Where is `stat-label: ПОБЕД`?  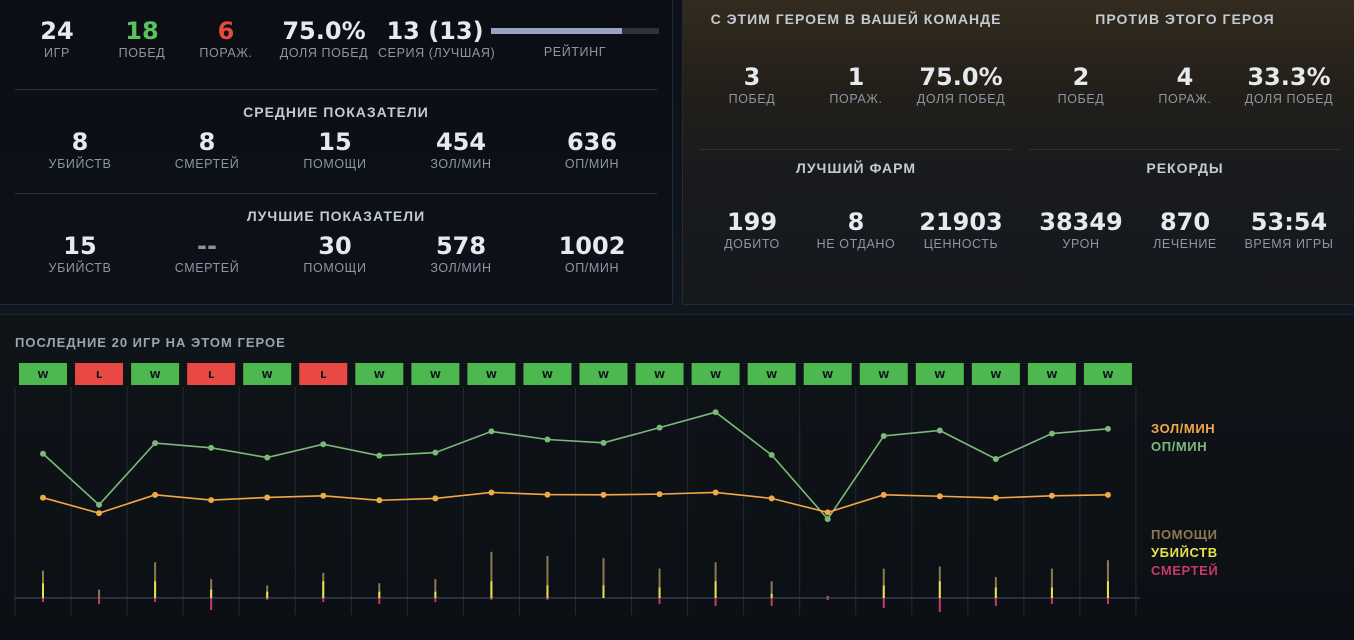 stat-label: ПОБЕД is located at coordinates (752, 99).